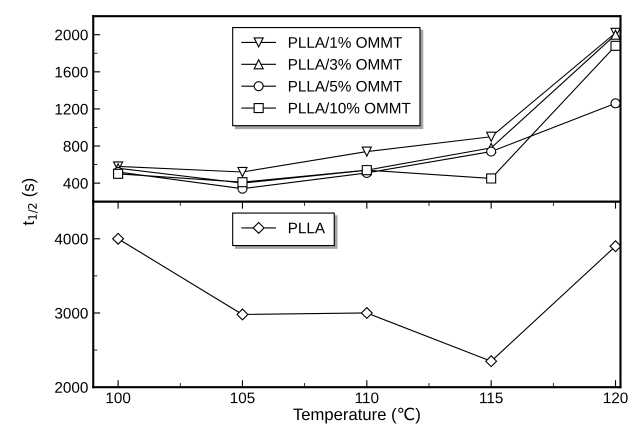  What do you see at coordinates (307, 228) in the screenshot?
I see `legend-label: PLLA` at bounding box center [307, 228].